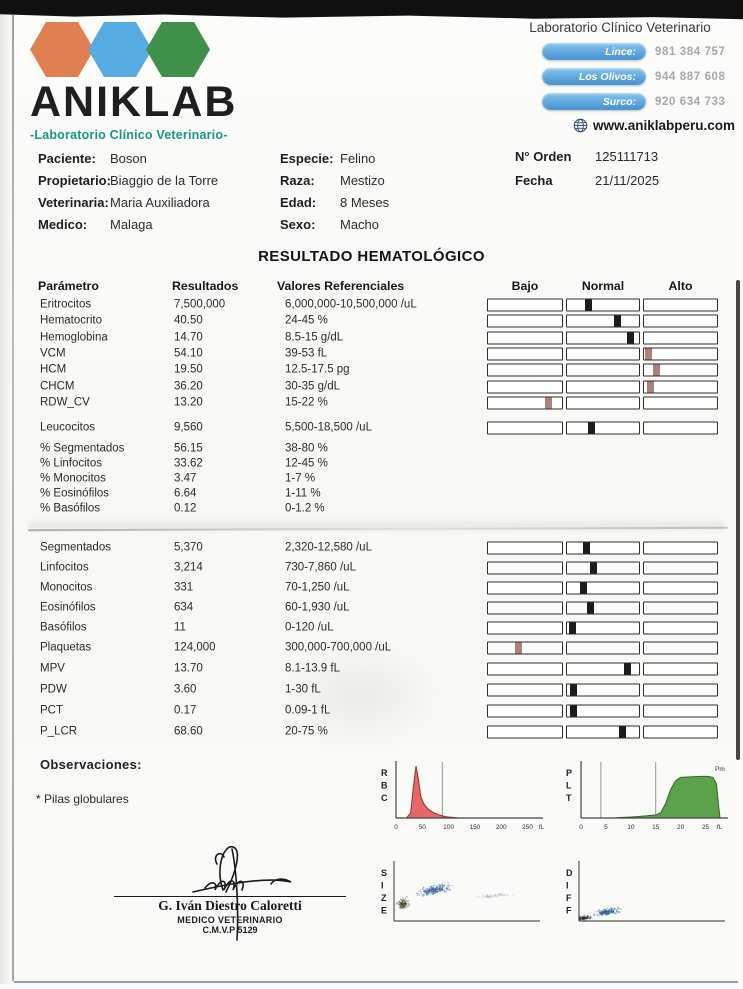 Image resolution: width=743 pixels, height=989 pixels. I want to click on row-reference-range: 730-7,860 /uL, so click(320, 567).